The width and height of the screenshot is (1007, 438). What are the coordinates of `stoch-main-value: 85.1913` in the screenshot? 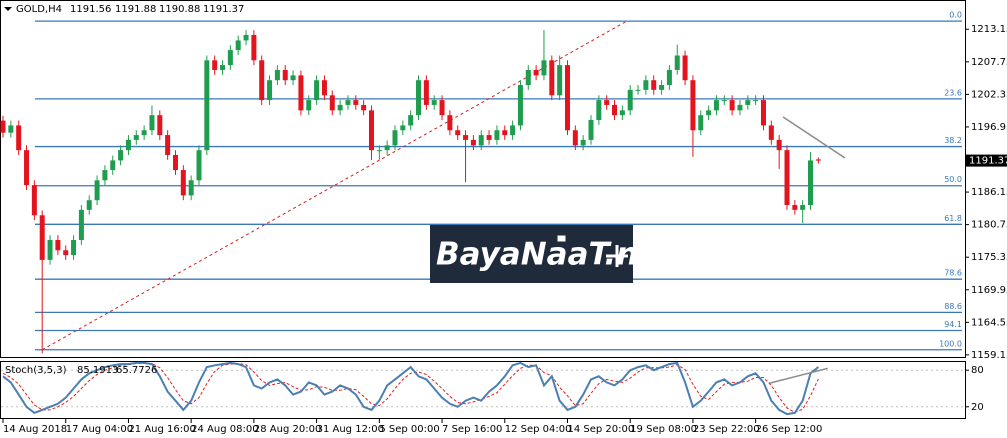 It's located at (97, 370).